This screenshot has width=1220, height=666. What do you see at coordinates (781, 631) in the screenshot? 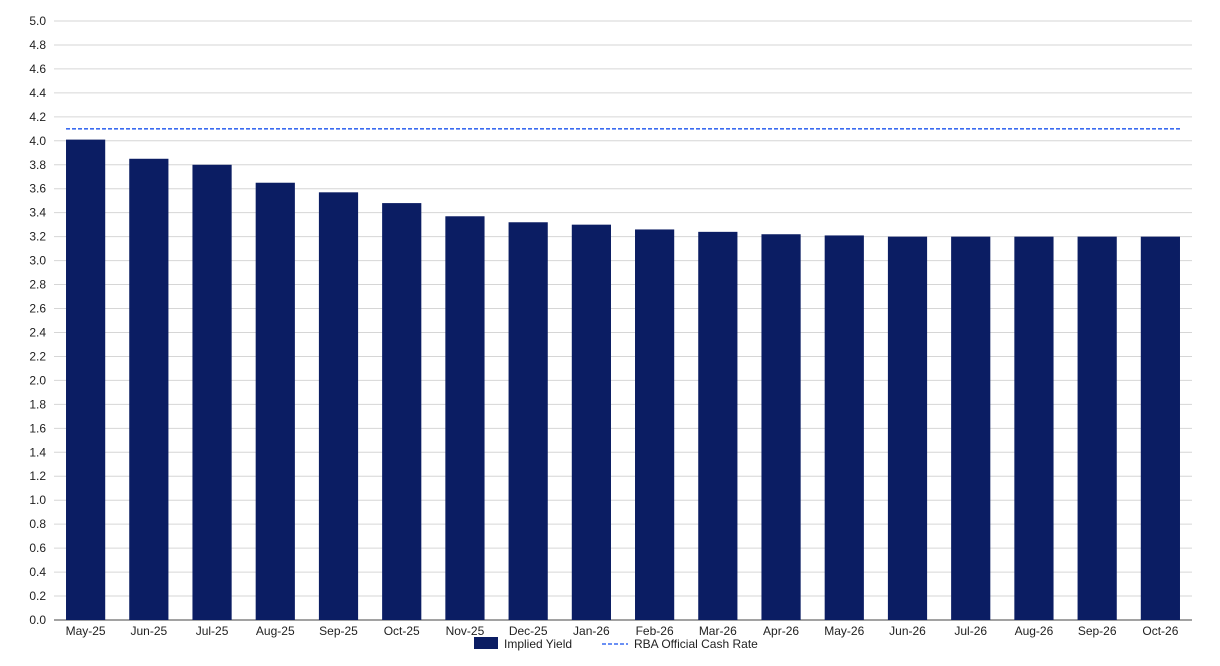
I see `x-tick-label: Apr-26` at bounding box center [781, 631].